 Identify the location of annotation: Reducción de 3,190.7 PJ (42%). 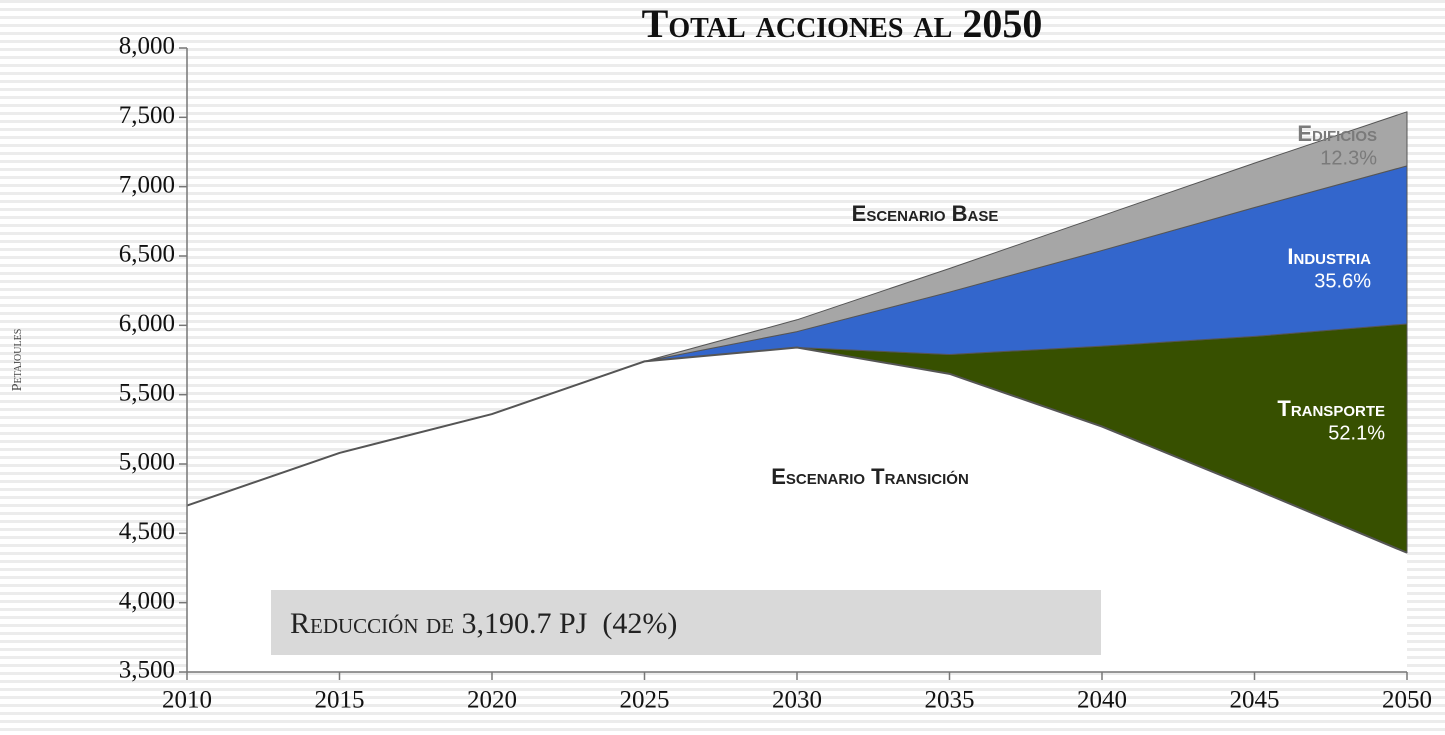
(483, 623).